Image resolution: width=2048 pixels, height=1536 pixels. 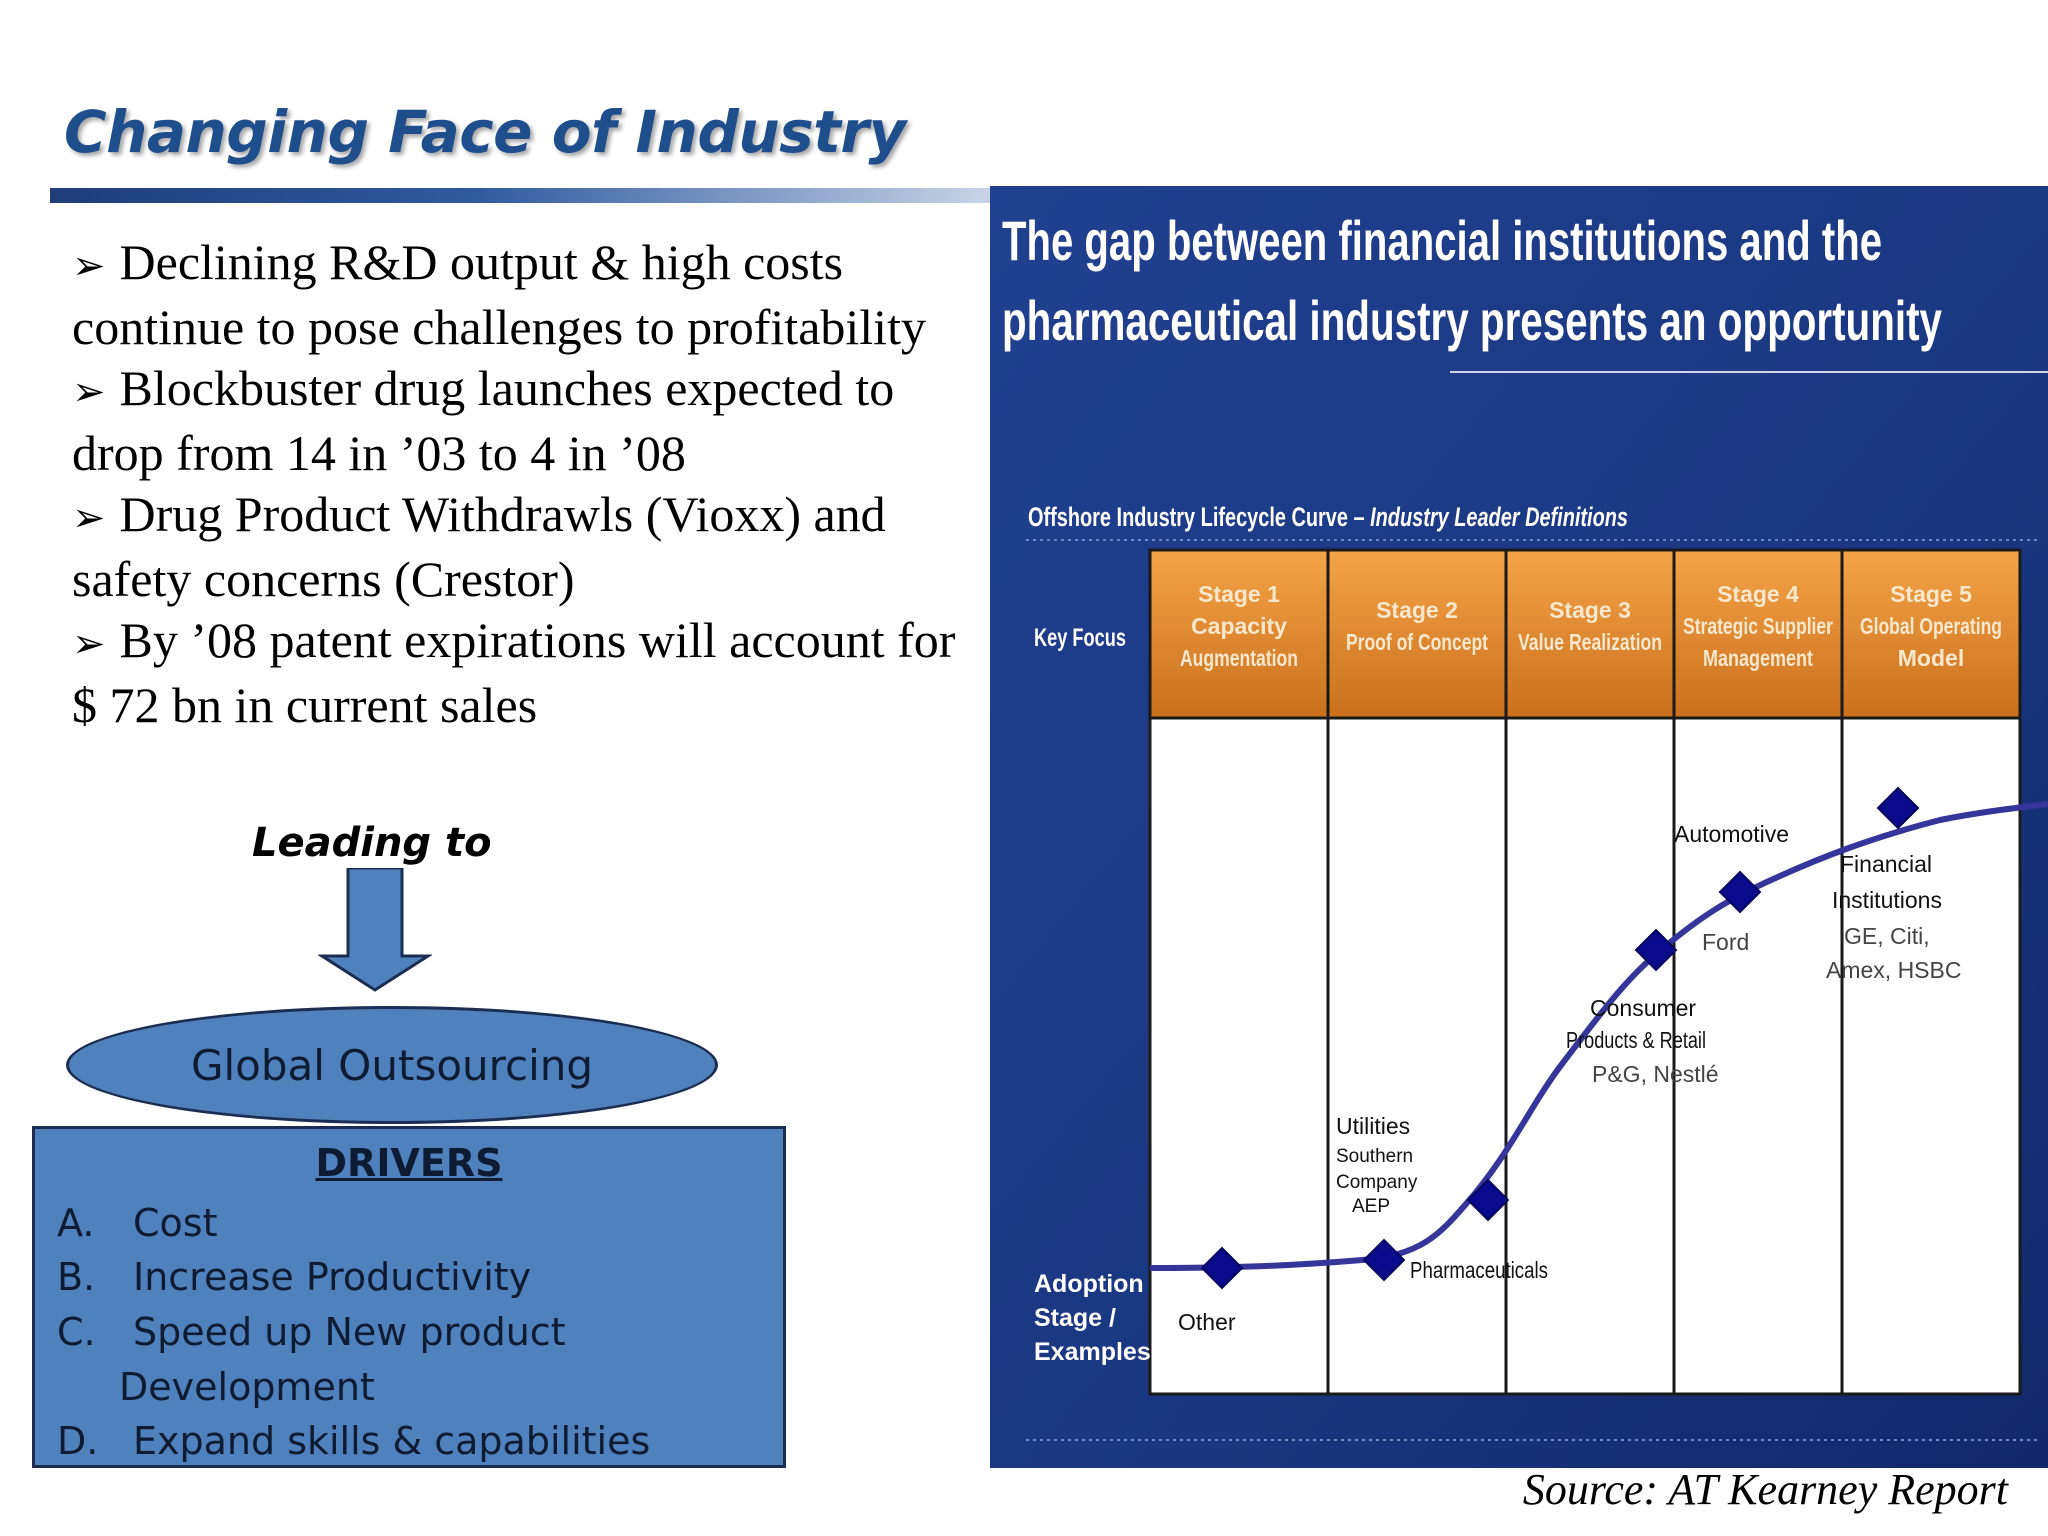 What do you see at coordinates (1080, 638) in the screenshot?
I see `key-focus-label: Key Focus` at bounding box center [1080, 638].